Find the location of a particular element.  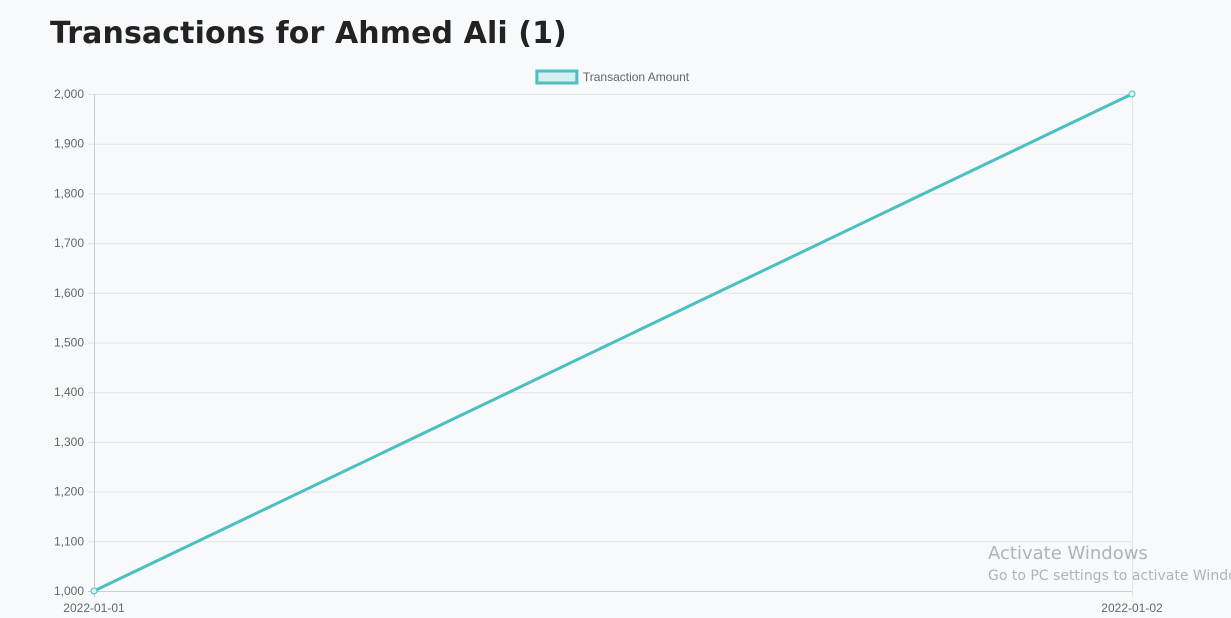

x-tick-label: 2022-01-02 is located at coordinates (1132, 608).